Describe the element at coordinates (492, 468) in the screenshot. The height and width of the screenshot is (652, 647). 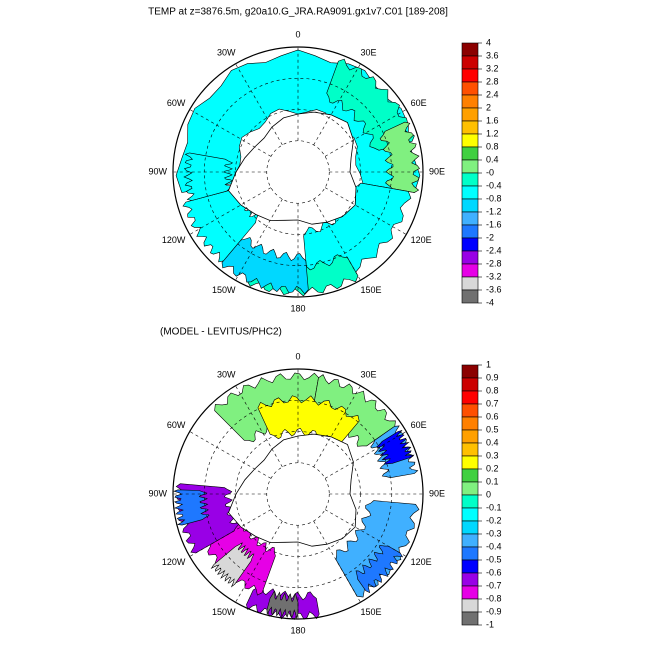
I see `colorbar-label: 0.2` at that location.